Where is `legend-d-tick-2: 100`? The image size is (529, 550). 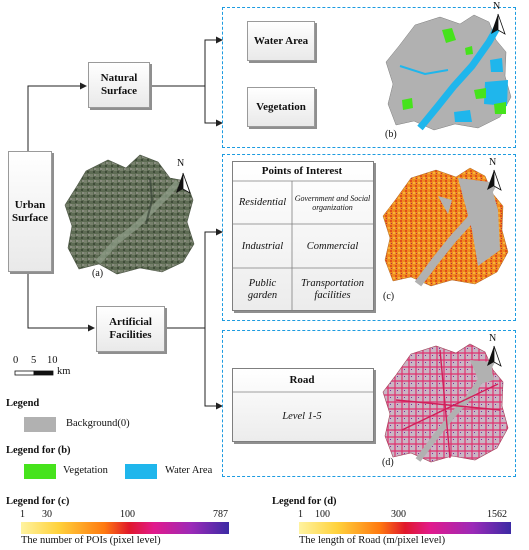
legend-d-tick-2: 100 is located at coordinates (322, 514).